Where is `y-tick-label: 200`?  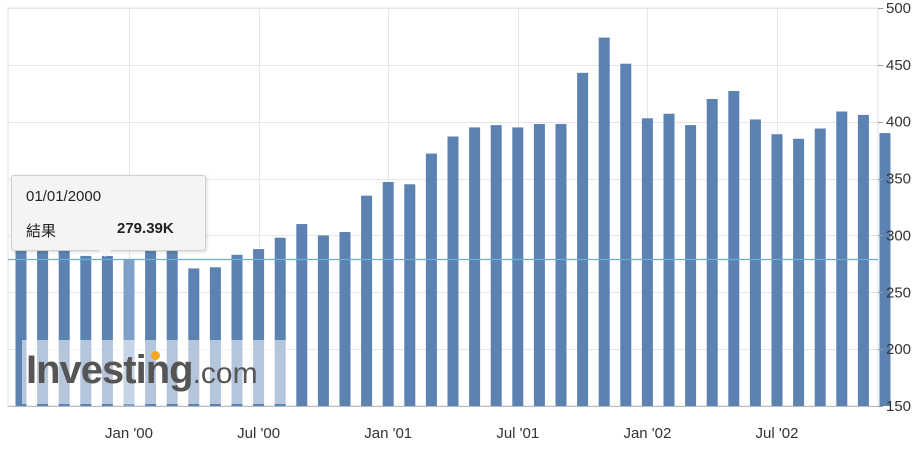
y-tick-label: 200 is located at coordinates (898, 349).